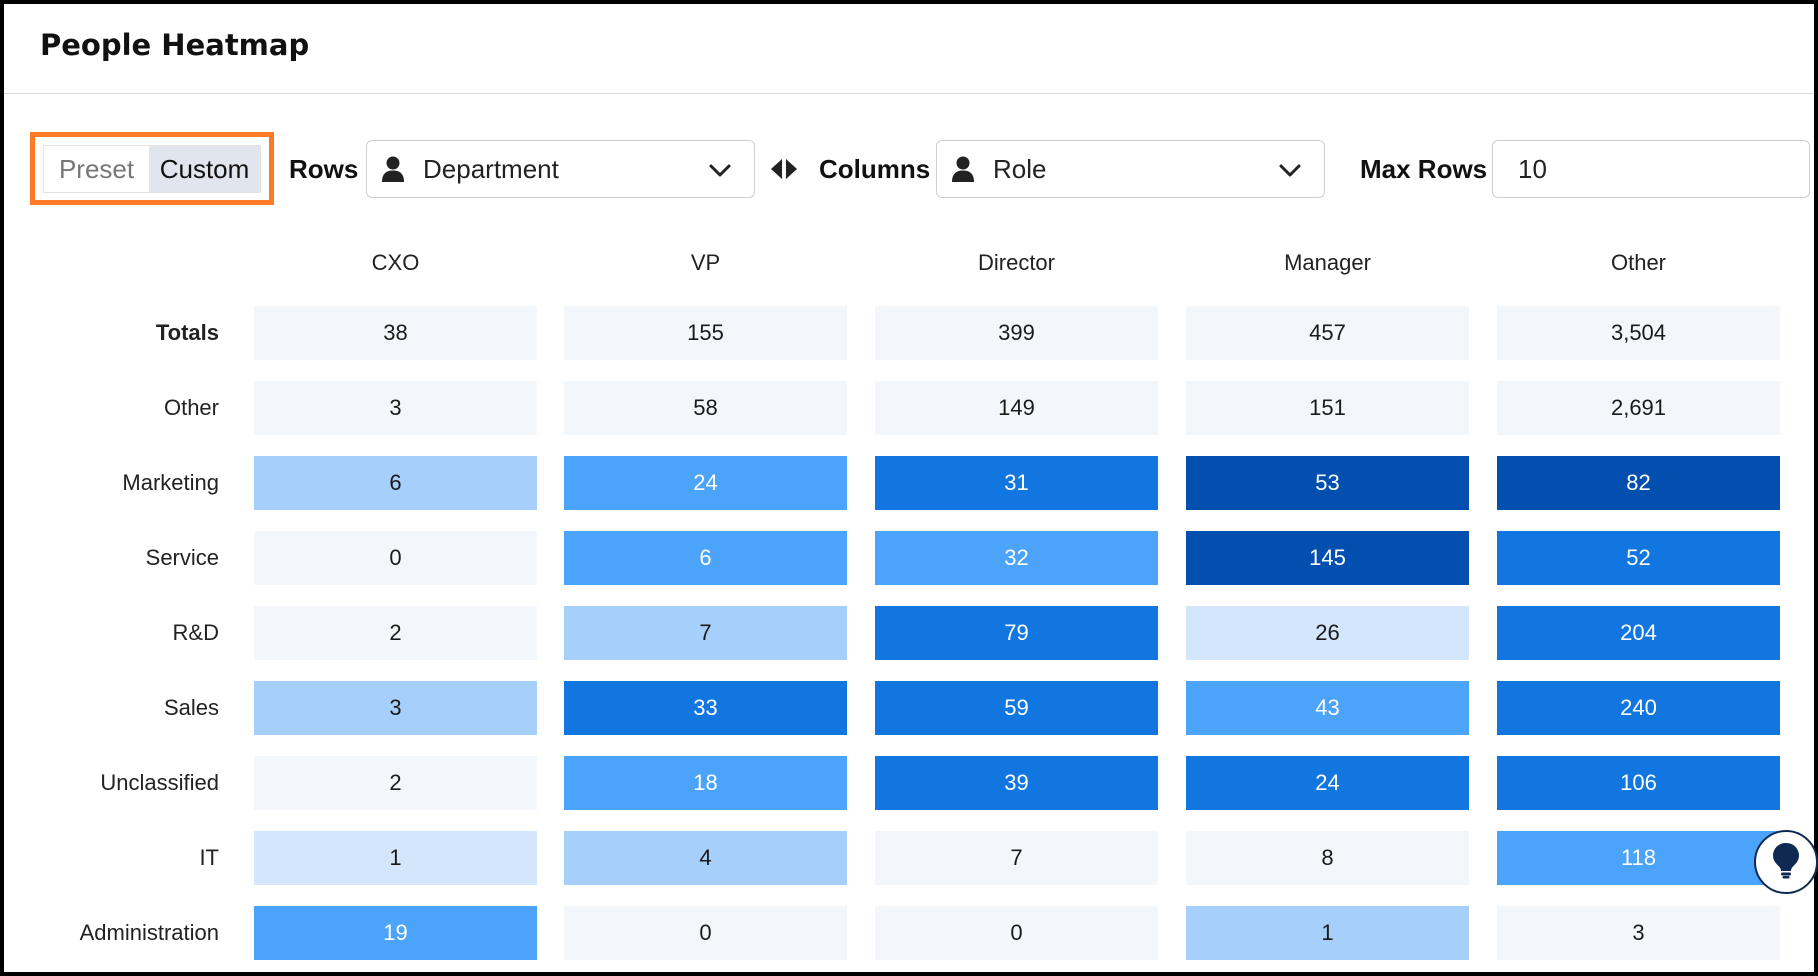 The height and width of the screenshot is (976, 1818). What do you see at coordinates (1327, 408) in the screenshot?
I see `heatmap-cell: 151` at bounding box center [1327, 408].